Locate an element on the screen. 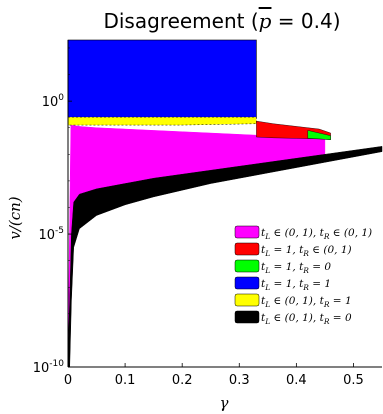 The image size is (383, 414). x-tick-label: 0.4 is located at coordinates (296, 380).